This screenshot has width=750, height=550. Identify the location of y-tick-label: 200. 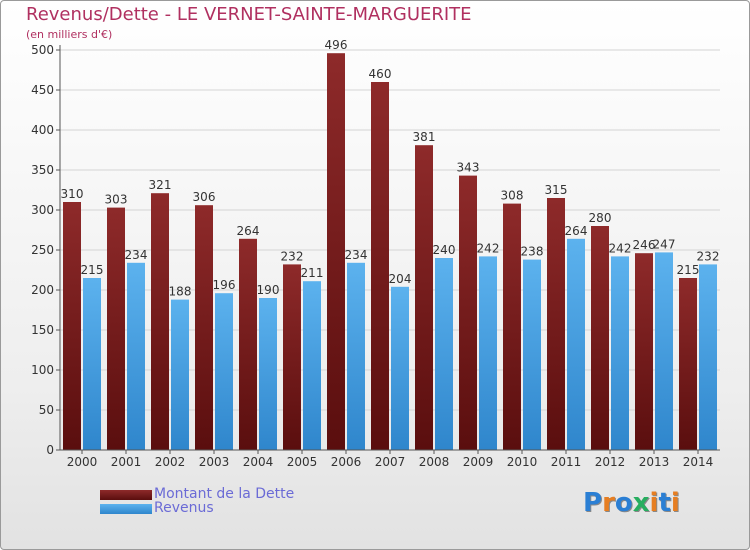
(42, 290).